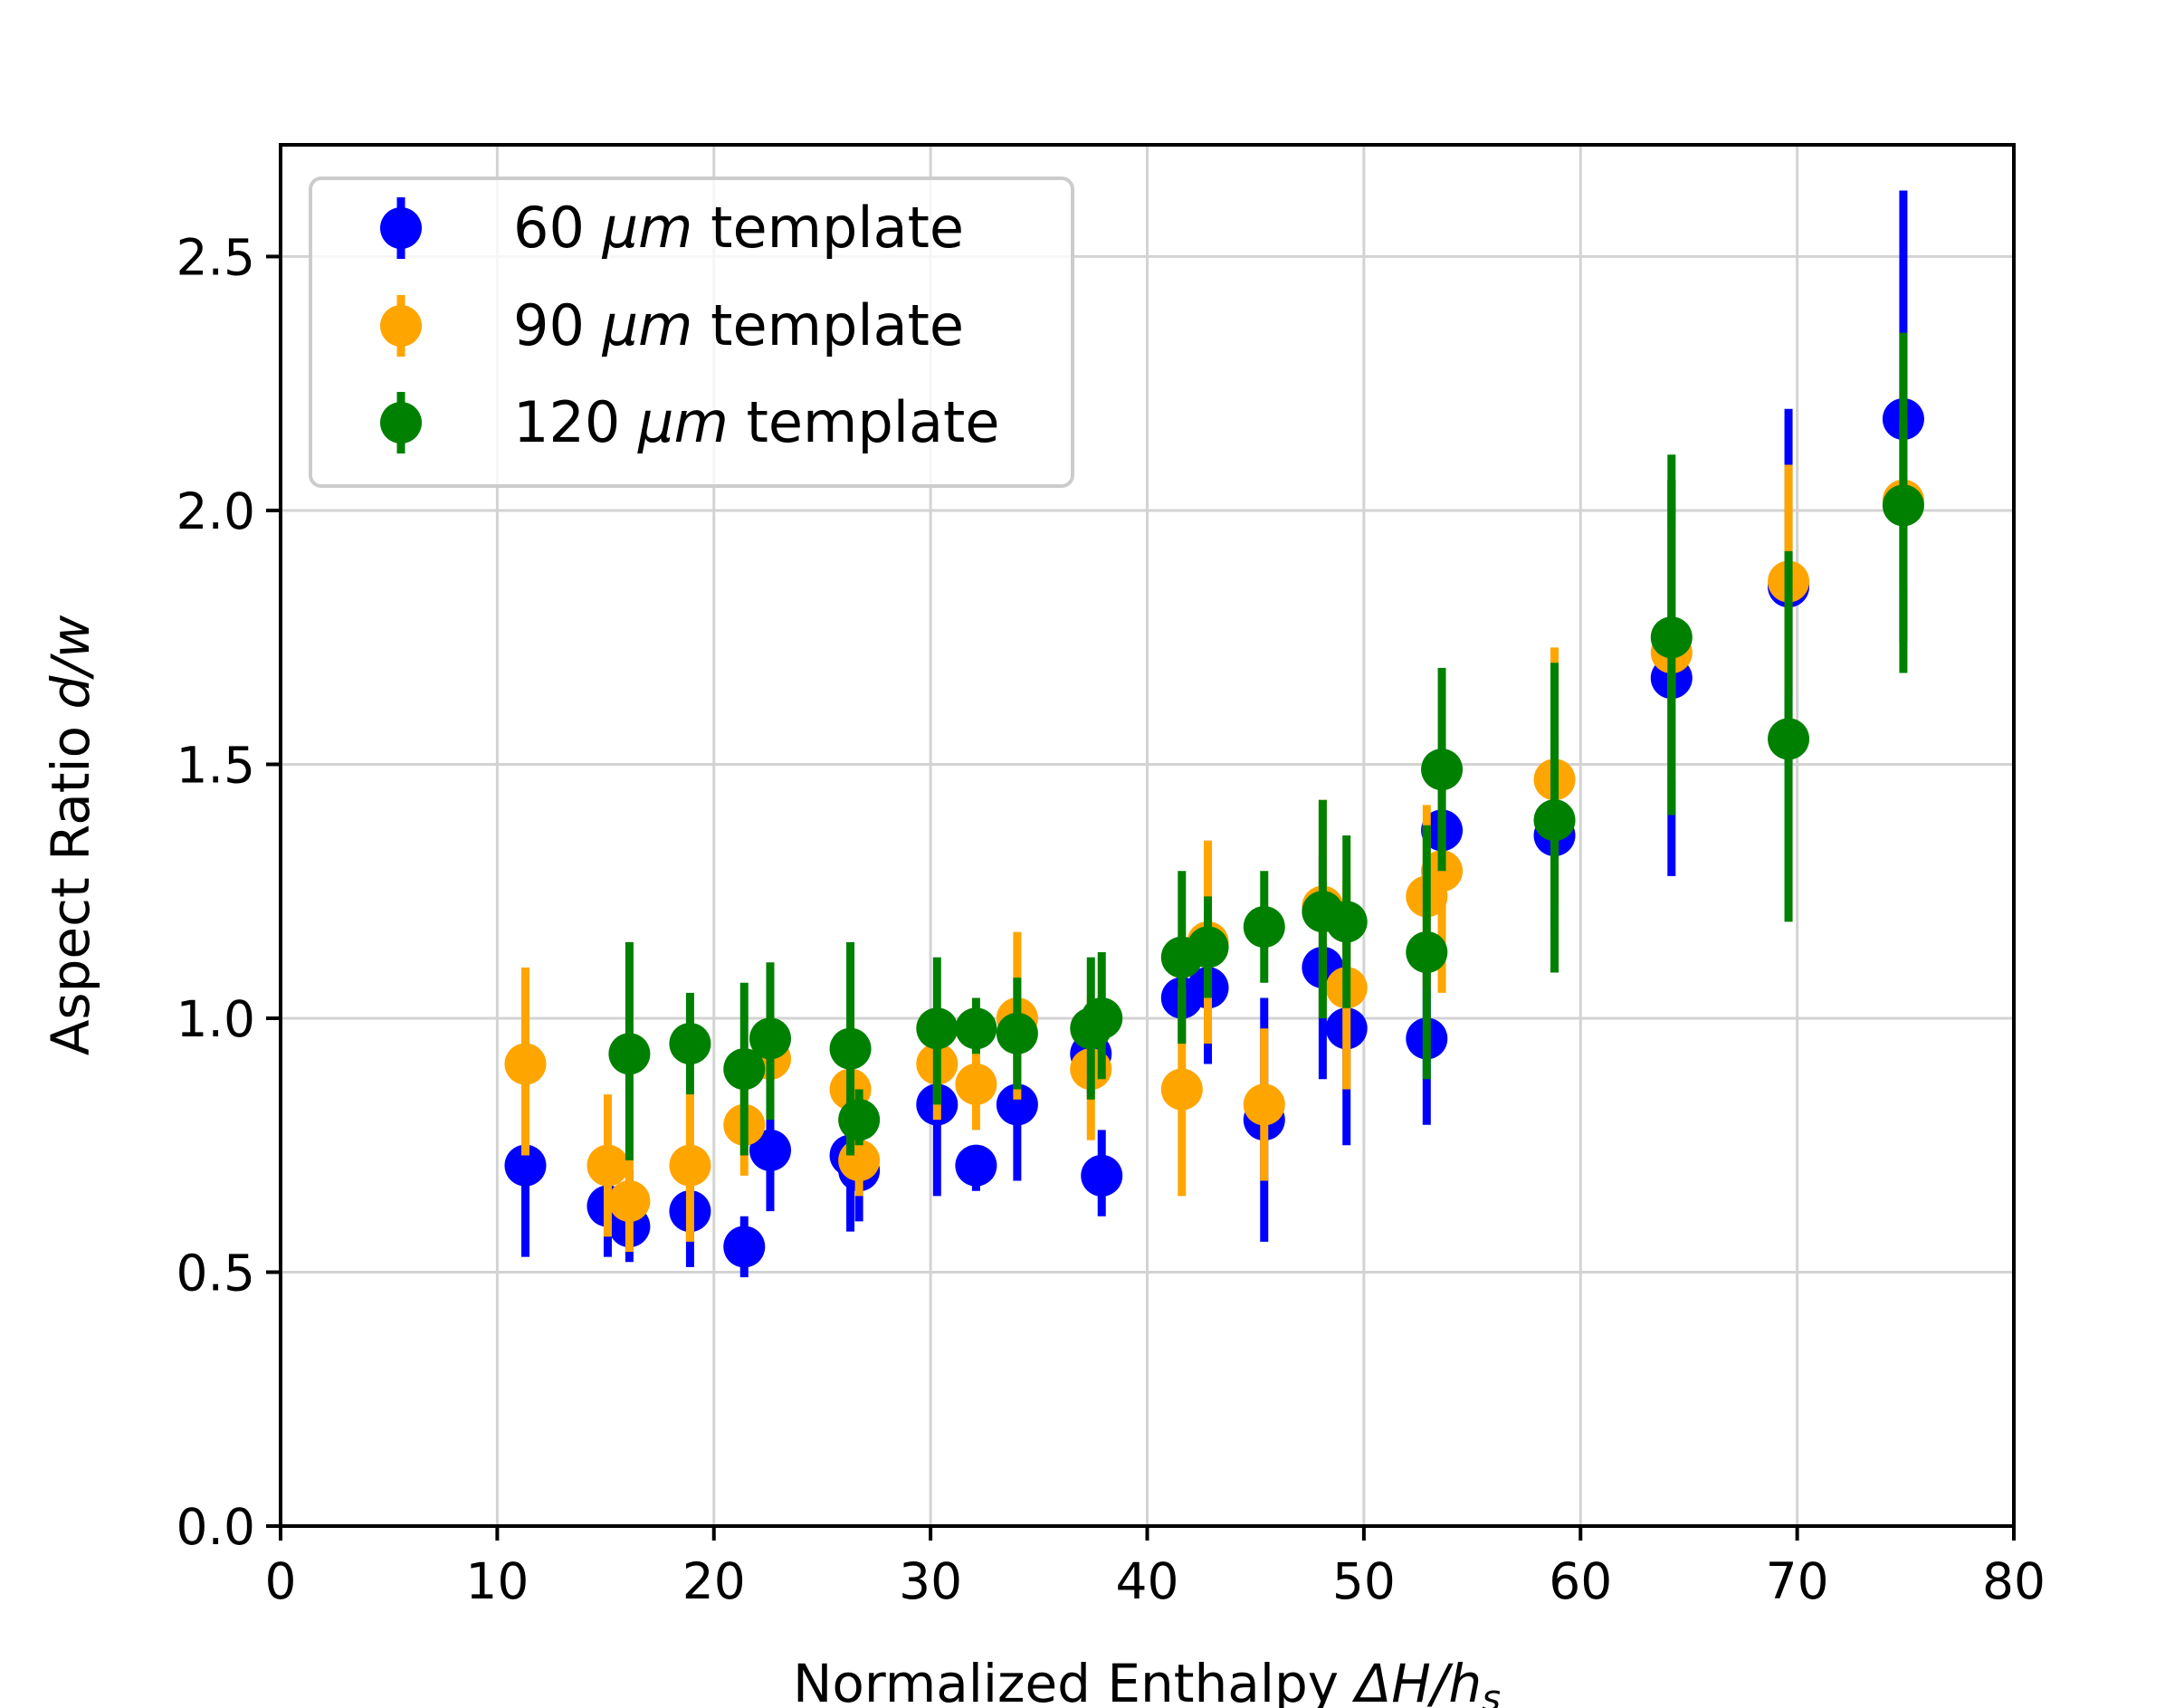 Image resolution: width=2165 pixels, height=1708 pixels. What do you see at coordinates (1580, 1581) in the screenshot?
I see `x-tick-label: 60` at bounding box center [1580, 1581].